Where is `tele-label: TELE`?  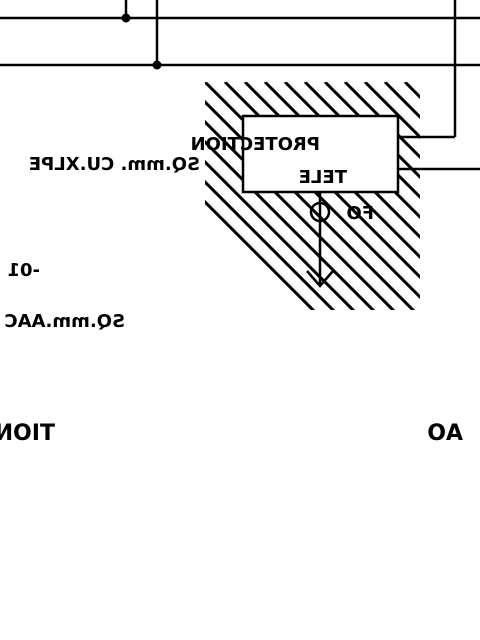
tele-label: TELE is located at coordinates (323, 177).